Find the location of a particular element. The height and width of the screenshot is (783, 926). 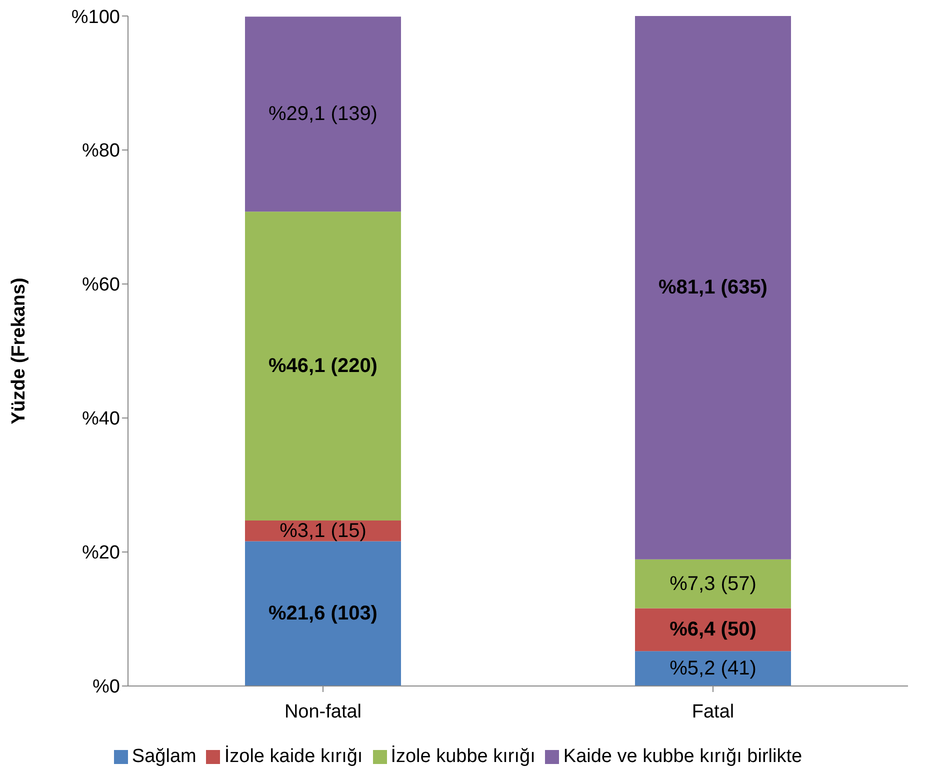

y-axis-title: Yüzde (Frekans) is located at coordinates (19, 351).